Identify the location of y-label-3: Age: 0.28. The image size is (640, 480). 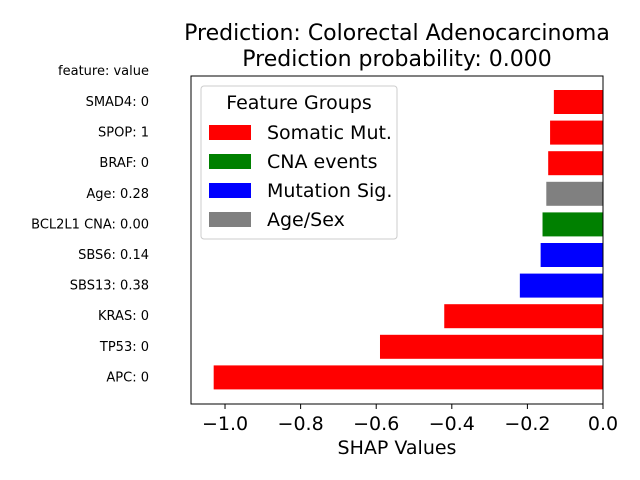
(117, 194).